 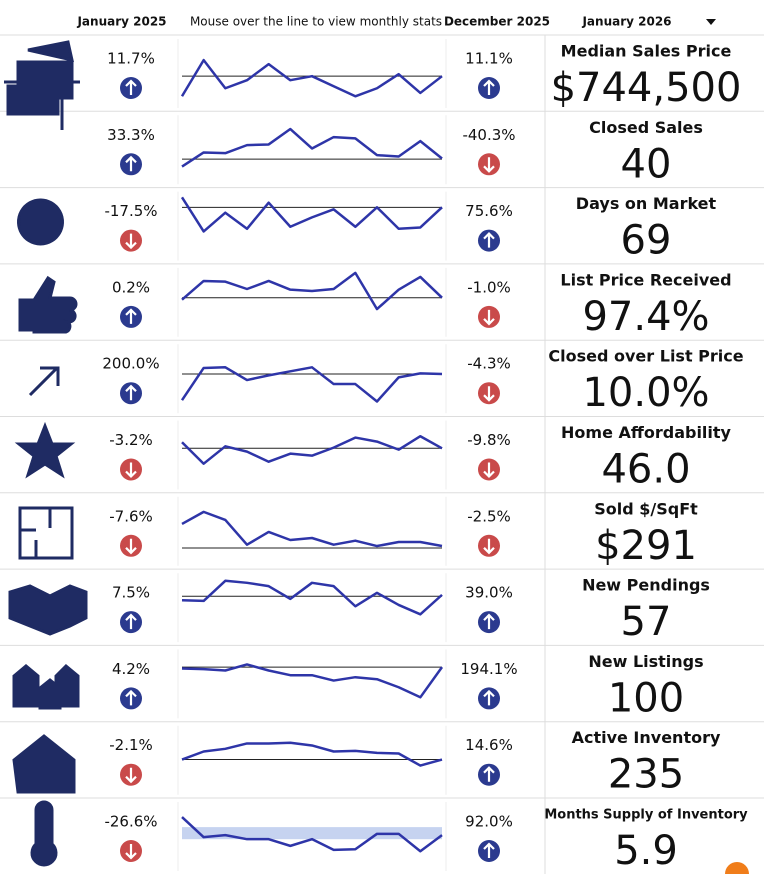 I want to click on month-select: January 2026, so click(x=648, y=22).